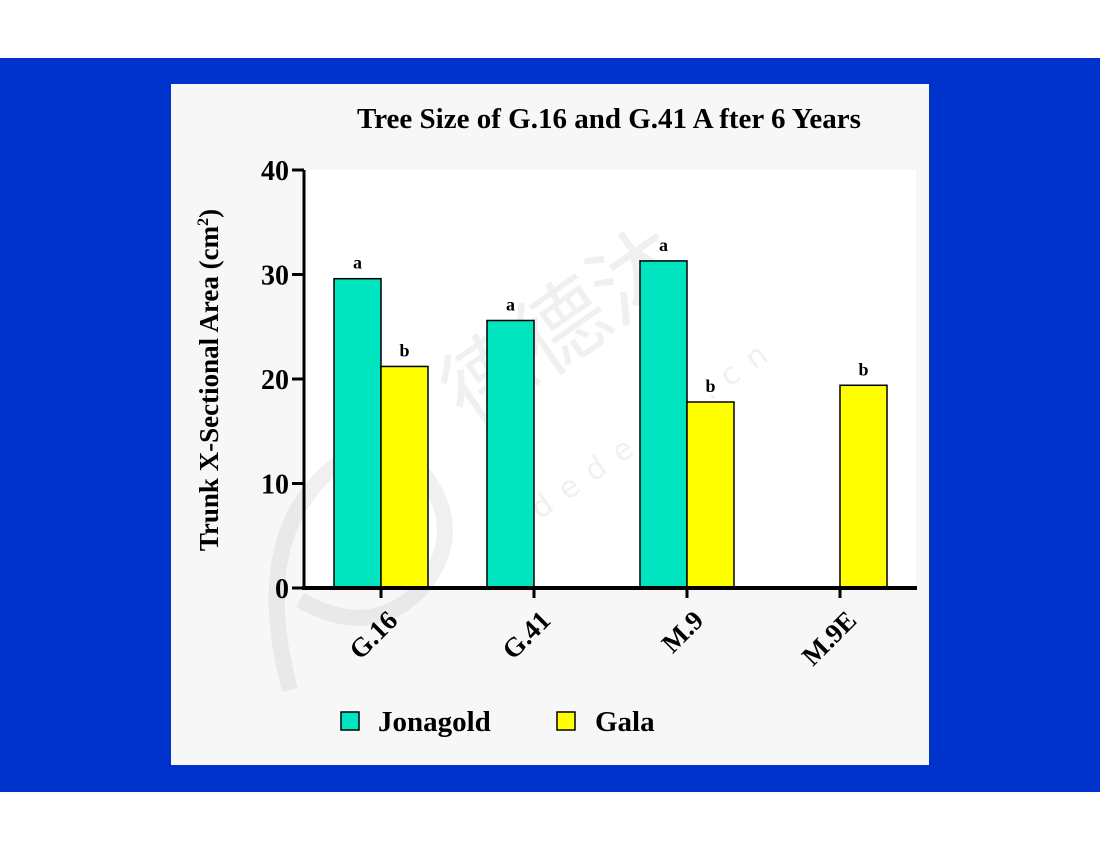 The height and width of the screenshot is (850, 1100). I want to click on bar-jonagold-m9, so click(663, 424).